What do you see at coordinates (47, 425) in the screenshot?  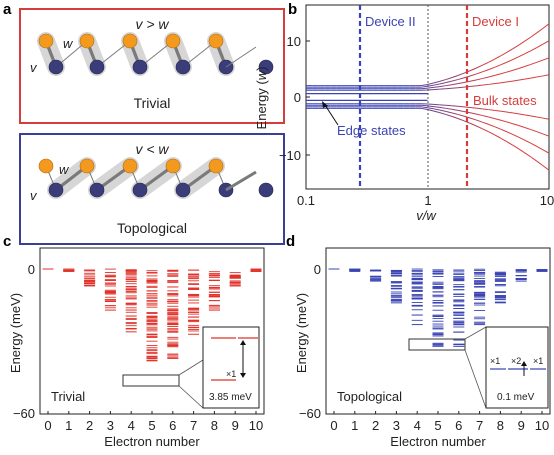 I see `xtick-label: 0` at bounding box center [47, 425].